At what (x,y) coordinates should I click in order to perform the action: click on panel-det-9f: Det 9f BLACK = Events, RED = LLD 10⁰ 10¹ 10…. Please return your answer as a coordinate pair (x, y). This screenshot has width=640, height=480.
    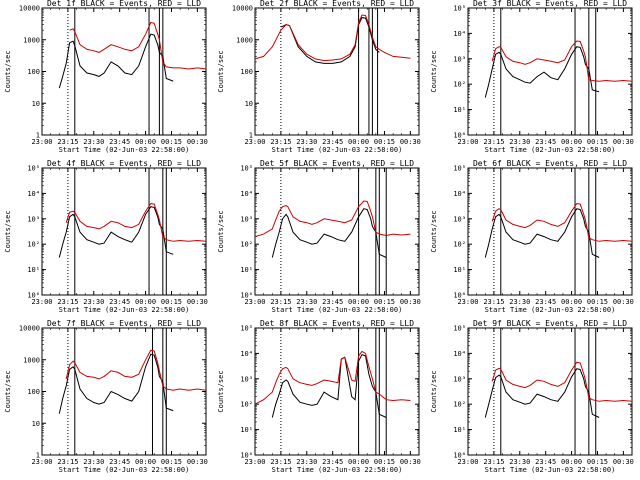
    Looking at the image, I should click on (532, 400).